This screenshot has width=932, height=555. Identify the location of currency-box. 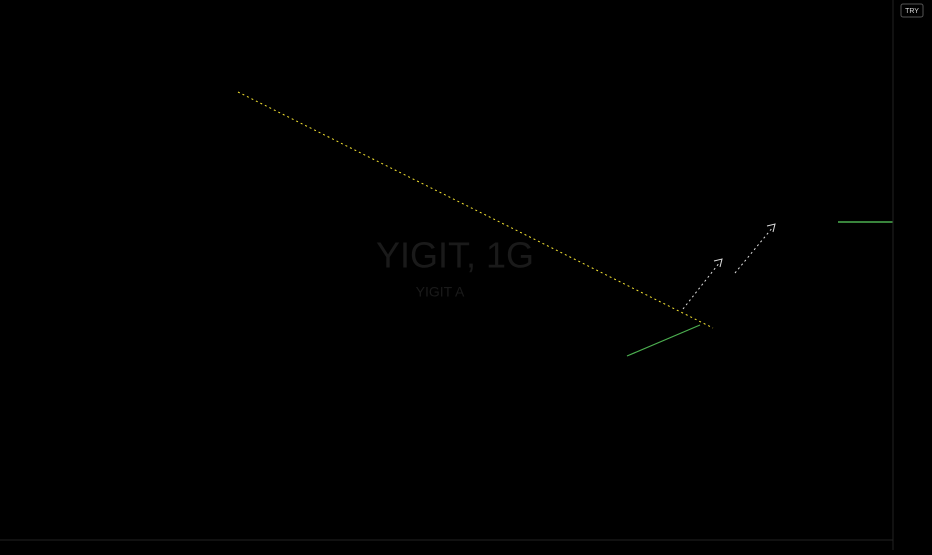
(912, 10).